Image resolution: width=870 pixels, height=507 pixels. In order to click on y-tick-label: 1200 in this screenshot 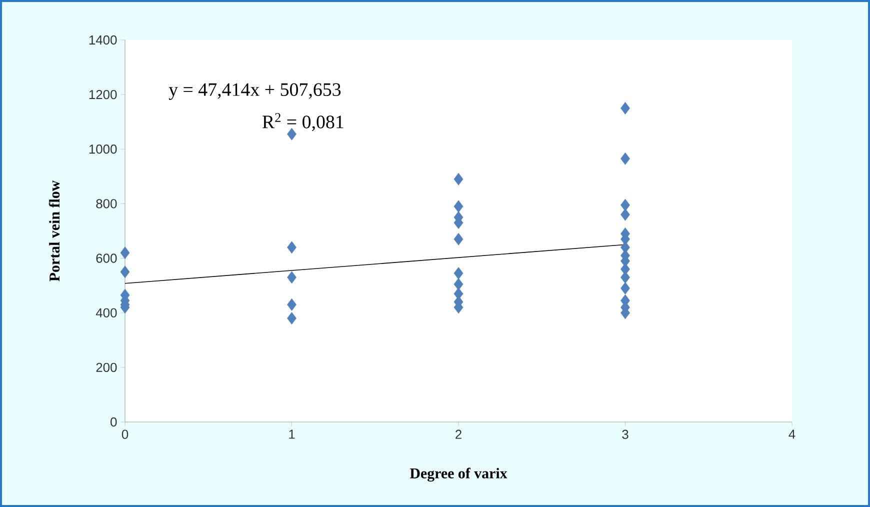, I will do `click(103, 95)`.